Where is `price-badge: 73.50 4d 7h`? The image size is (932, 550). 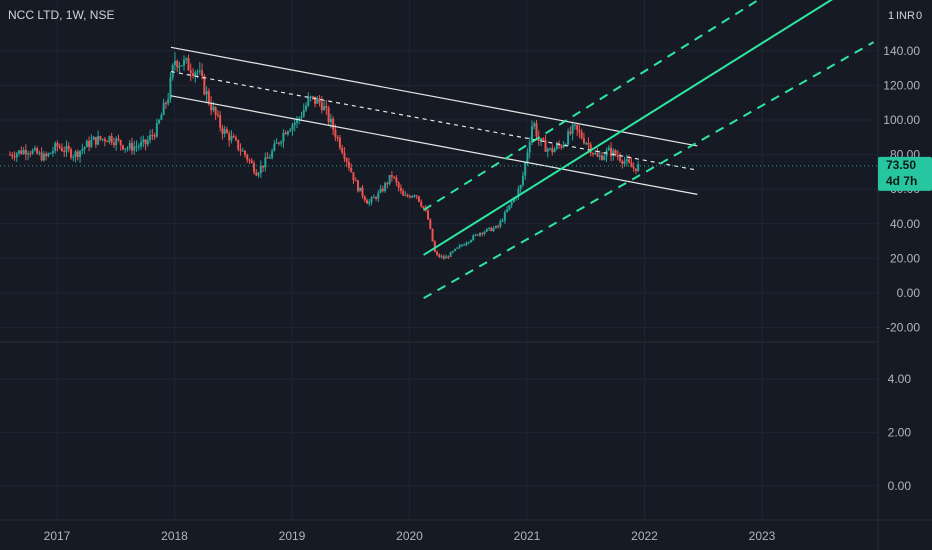 price-badge: 73.50 4d 7h is located at coordinates (905, 173).